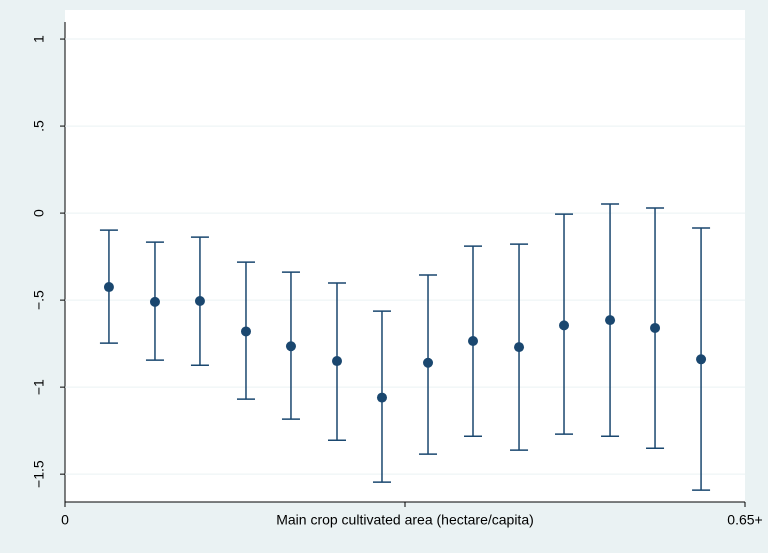  Describe the element at coordinates (39, 300) in the screenshot. I see `y-tick-label: −.5` at that location.